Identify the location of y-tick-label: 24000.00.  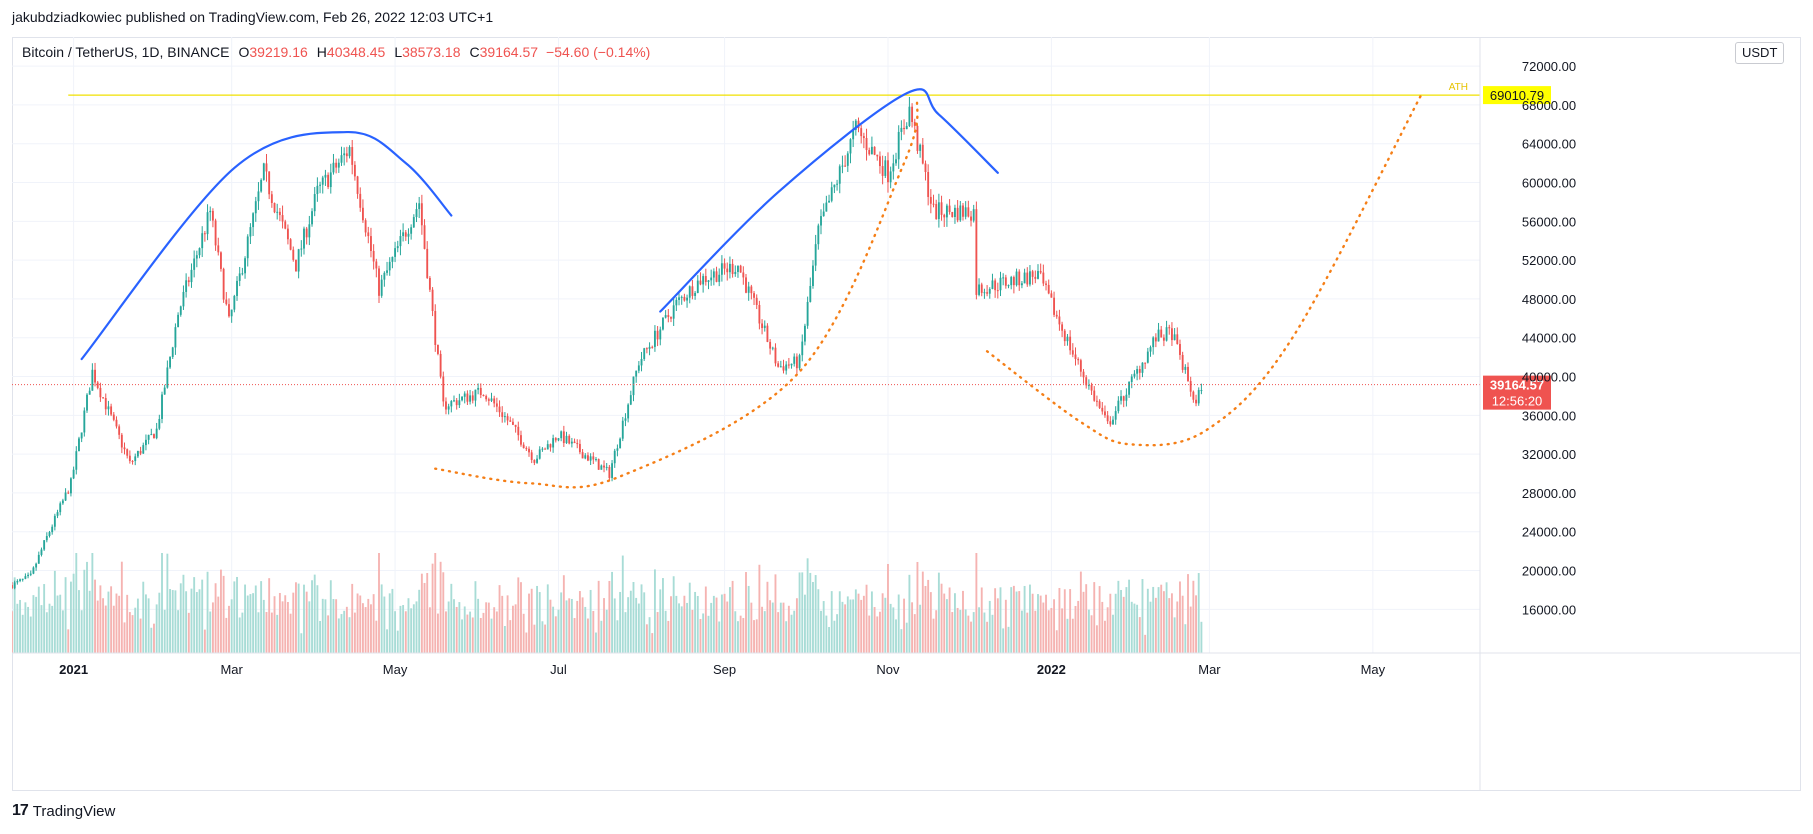
(1549, 532).